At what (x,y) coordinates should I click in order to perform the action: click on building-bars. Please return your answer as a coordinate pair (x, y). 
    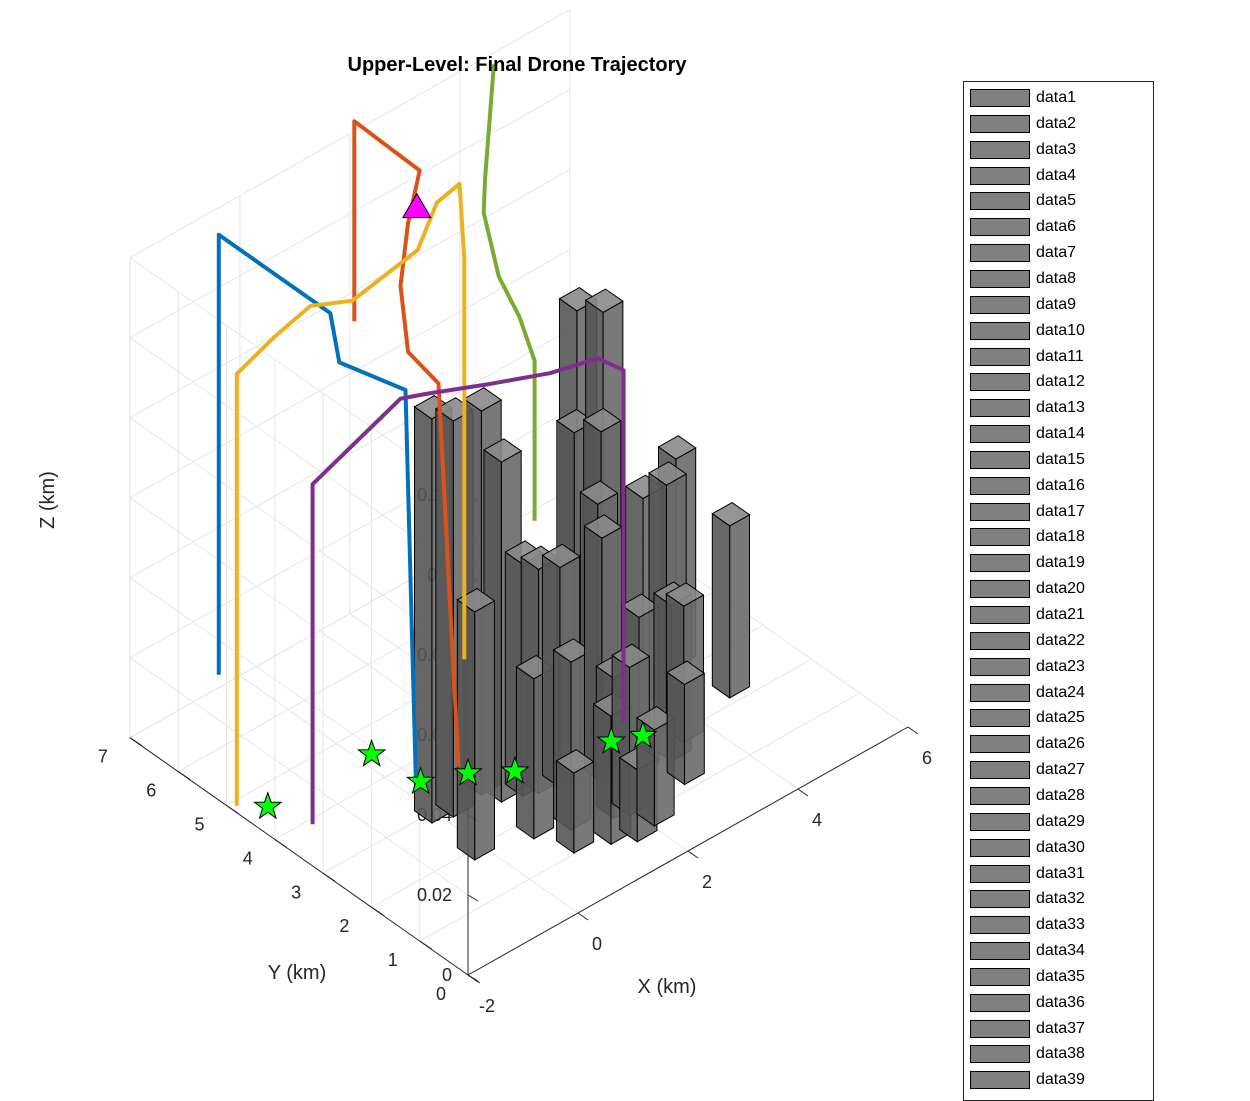
    Looking at the image, I should click on (582, 573).